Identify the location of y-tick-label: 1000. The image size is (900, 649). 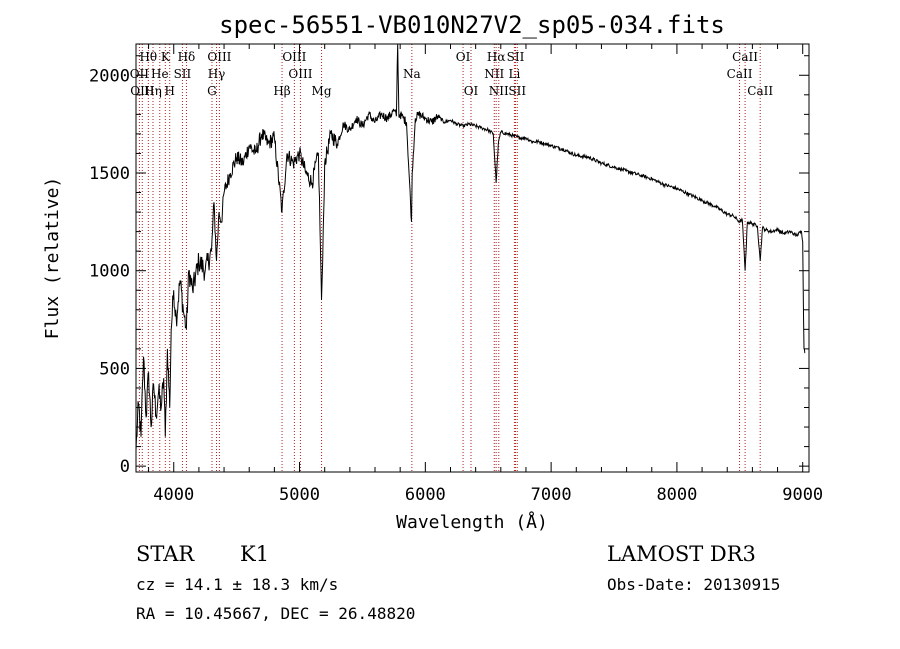
(109, 272).